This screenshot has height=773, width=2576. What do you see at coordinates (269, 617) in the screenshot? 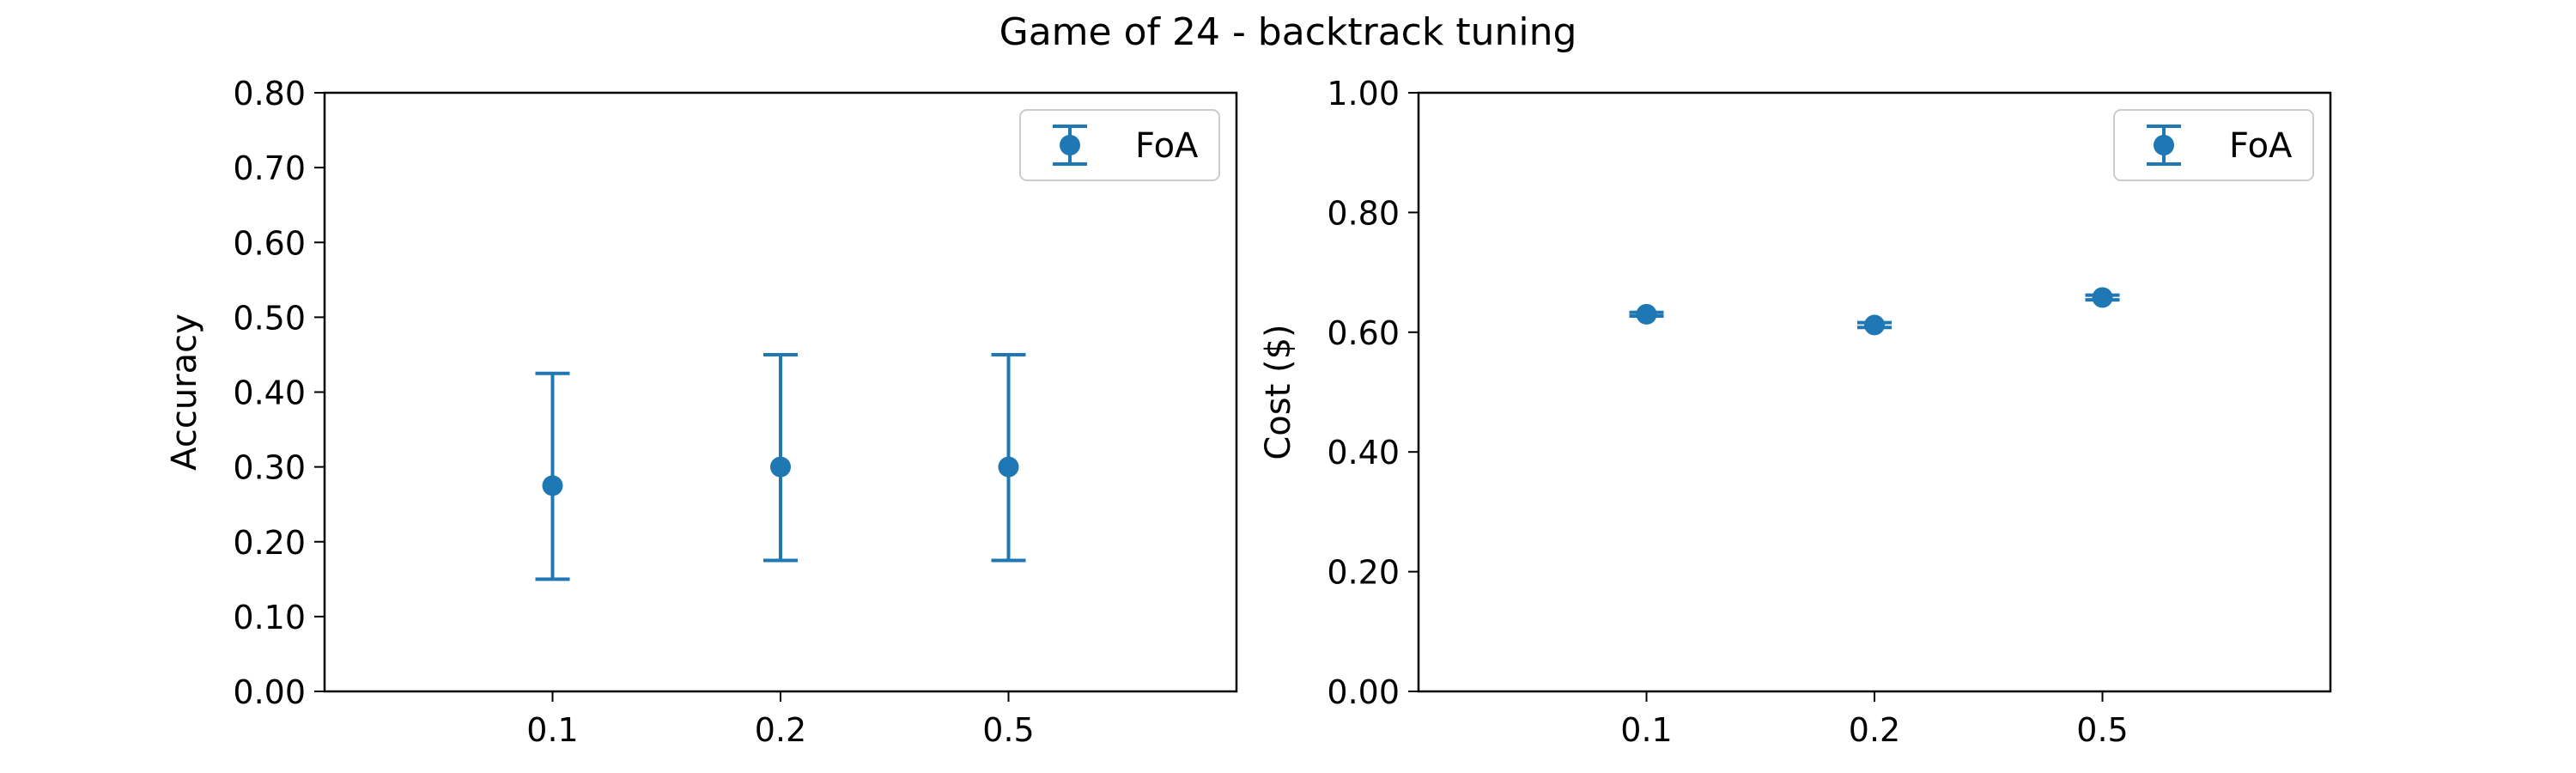
I see `y-tick-label: 0.10` at bounding box center [269, 617].